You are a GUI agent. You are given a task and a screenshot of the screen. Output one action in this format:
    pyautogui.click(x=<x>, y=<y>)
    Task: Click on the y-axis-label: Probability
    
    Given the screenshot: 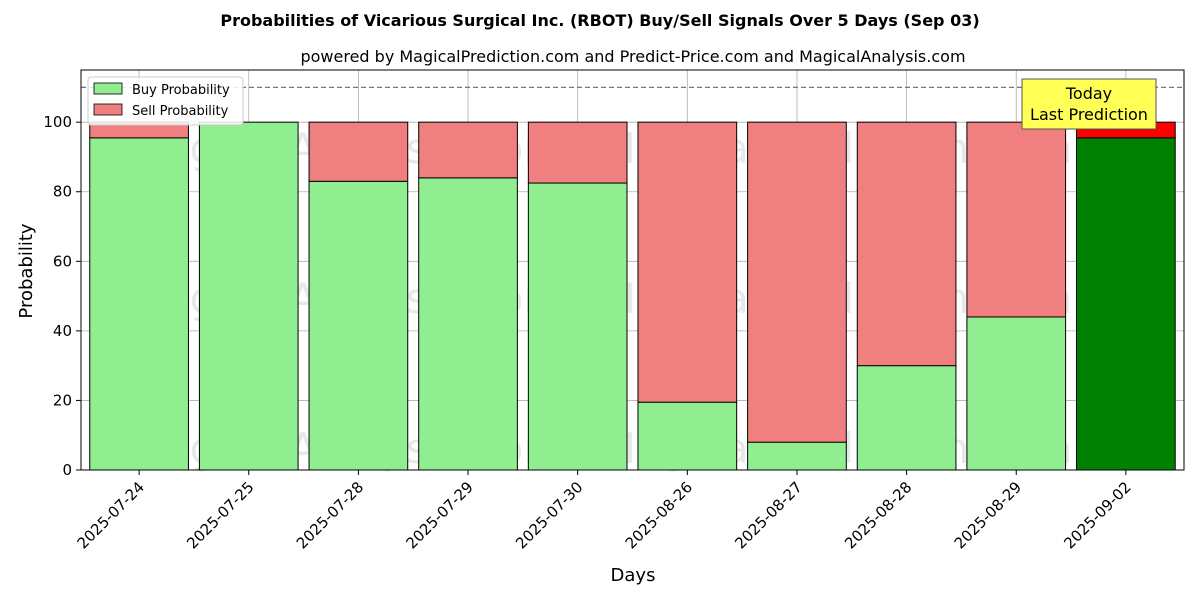 What is the action you would take?
    pyautogui.click(x=26, y=270)
    